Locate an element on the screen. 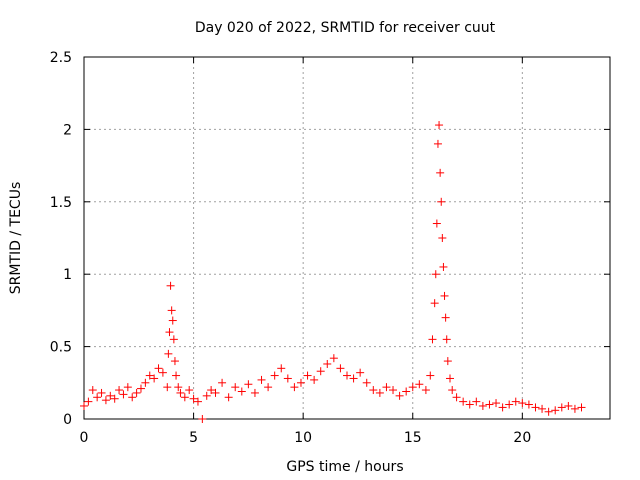 This screenshot has height=480, width=640. y-tick-label: 2 is located at coordinates (67, 130).